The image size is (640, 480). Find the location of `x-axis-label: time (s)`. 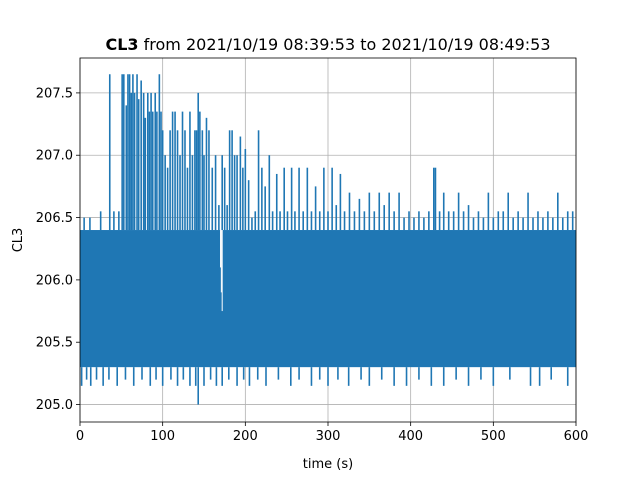

x-axis-label: time (s) is located at coordinates (328, 464).